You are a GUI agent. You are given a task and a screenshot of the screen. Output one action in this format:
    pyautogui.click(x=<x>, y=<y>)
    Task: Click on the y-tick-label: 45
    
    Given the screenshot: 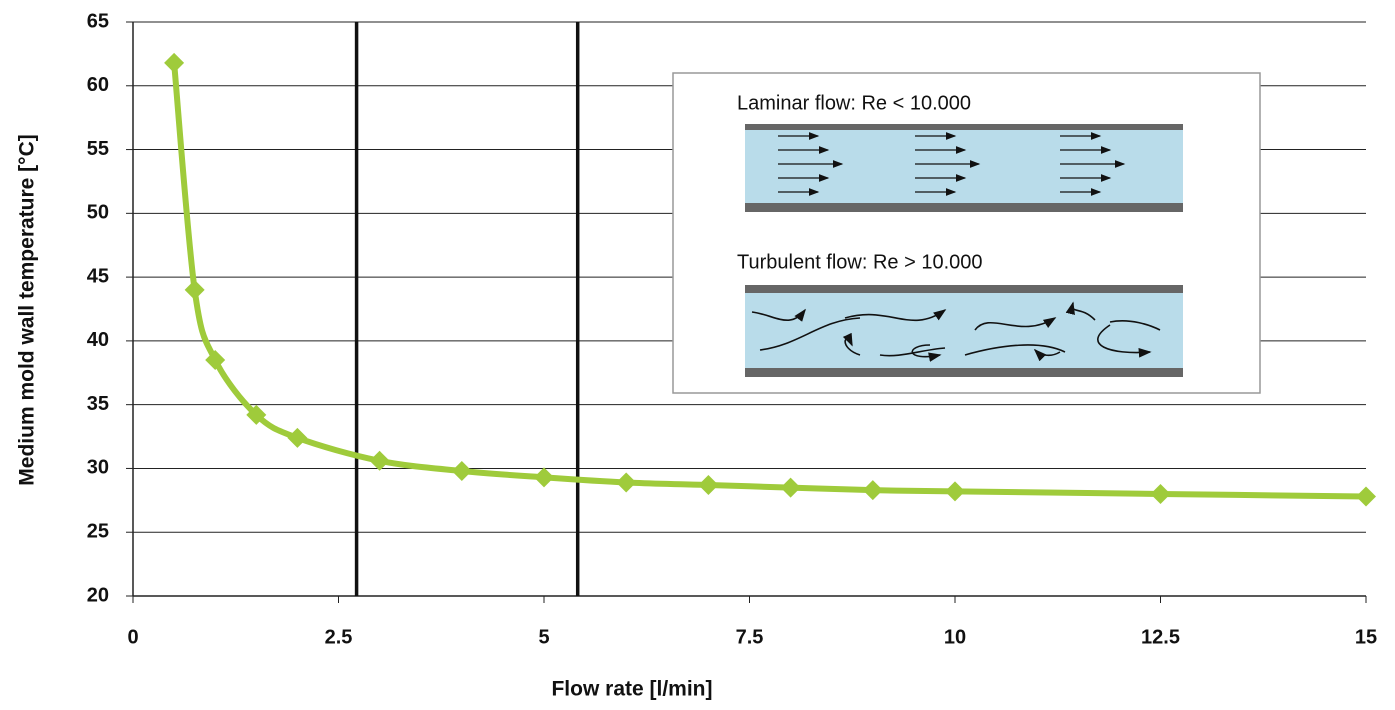 What is the action you would take?
    pyautogui.click(x=98, y=276)
    